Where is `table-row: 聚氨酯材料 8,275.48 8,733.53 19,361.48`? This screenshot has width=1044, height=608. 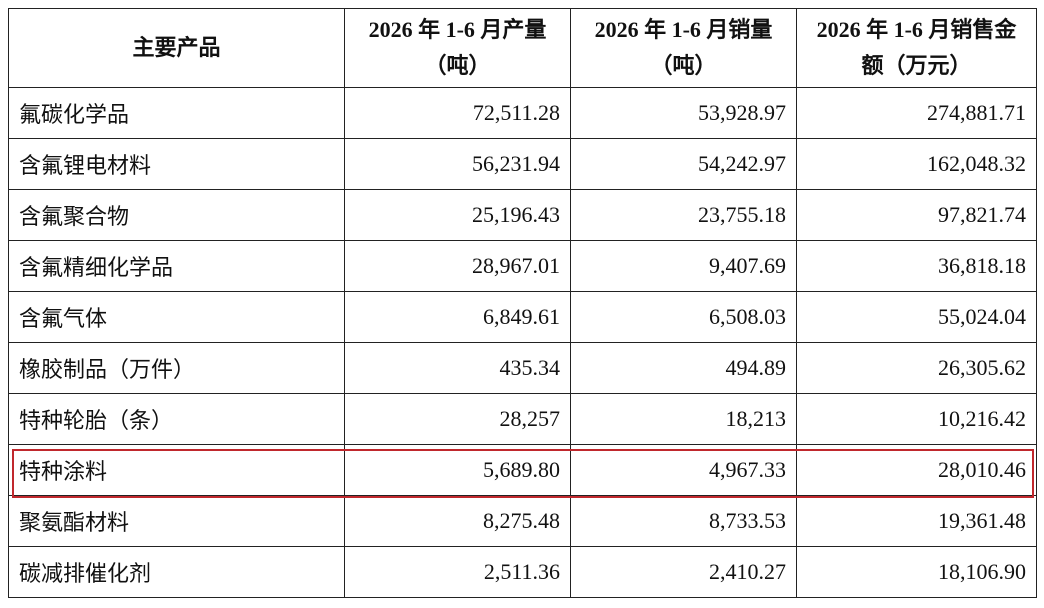
table-row: 聚氨酯材料 8,275.48 8,733.53 19,361.48 is located at coordinates (522, 521).